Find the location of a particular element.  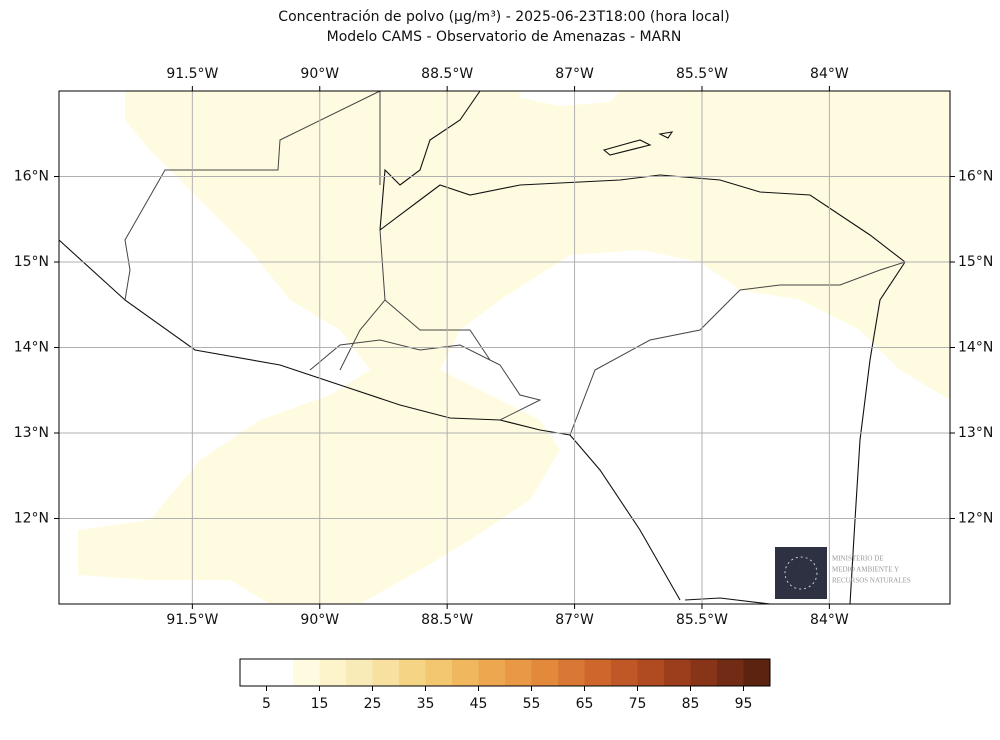

colorbar-frame is located at coordinates (505, 672).